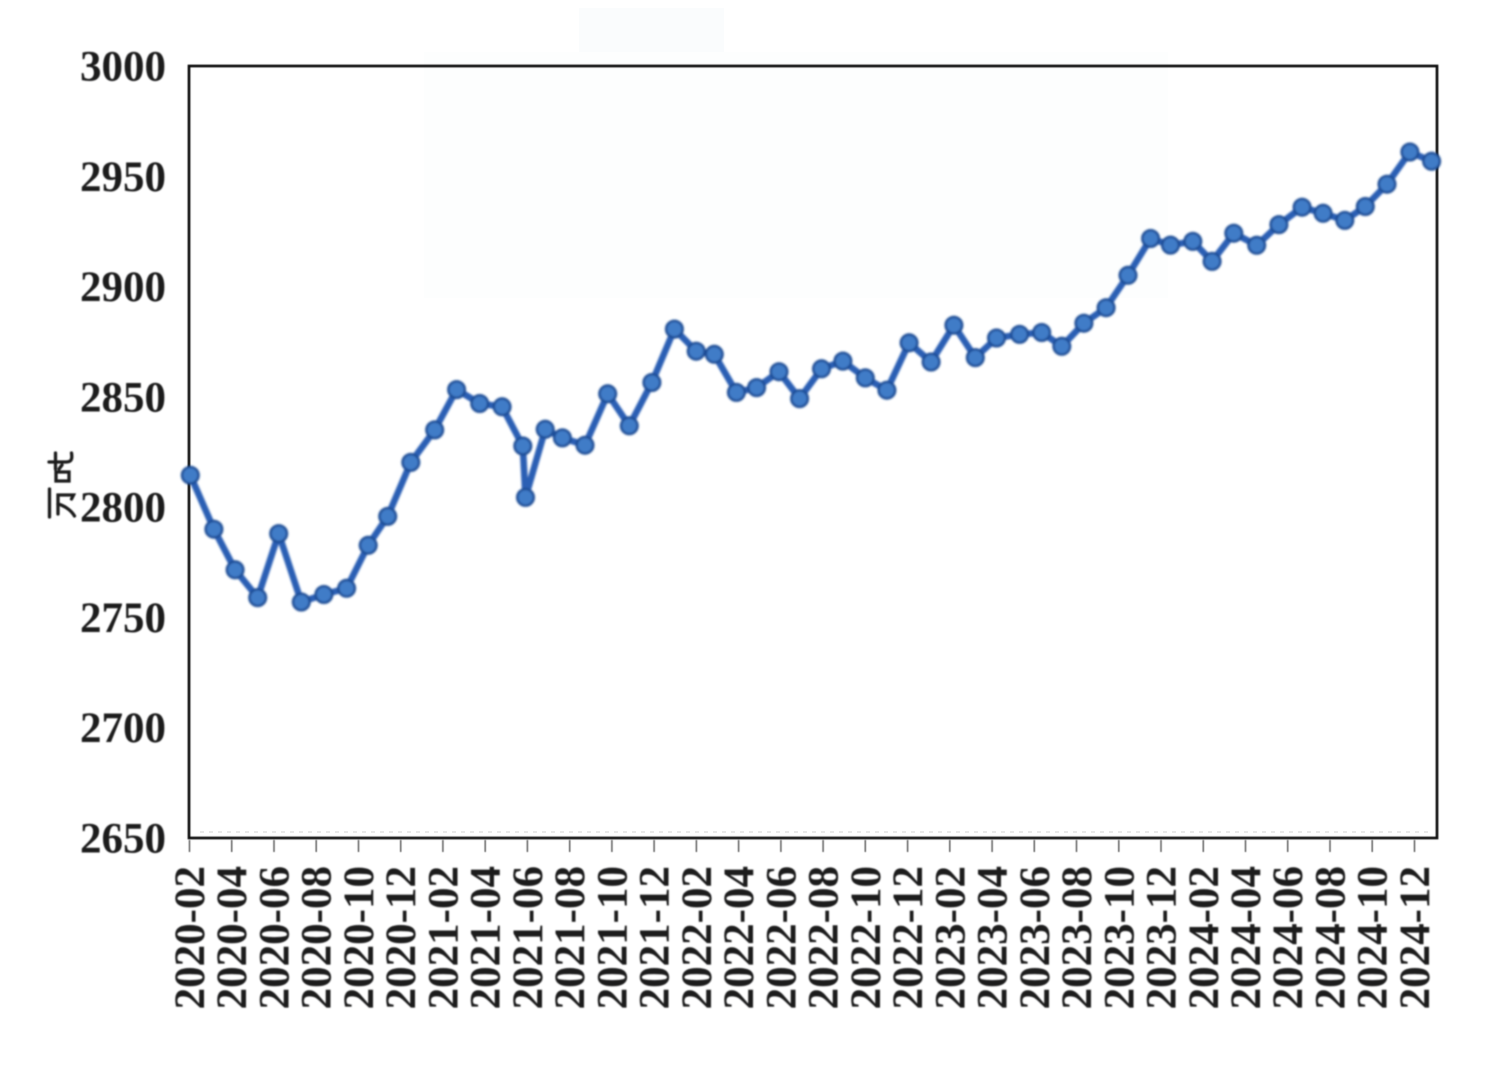  Describe the element at coordinates (232, 937) in the screenshot. I see `svg-text: 2020-04` at that location.